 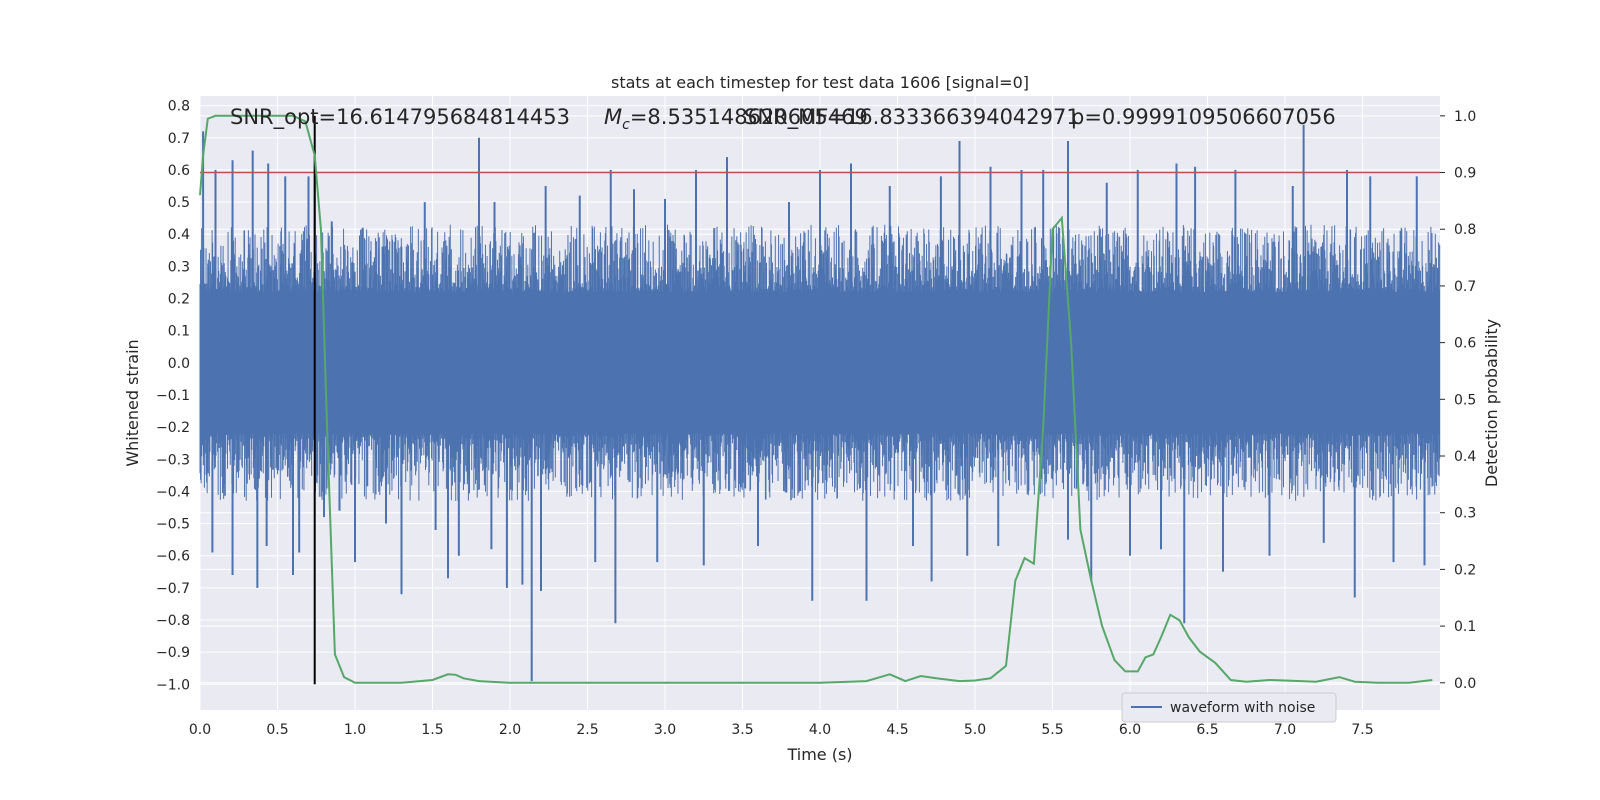 I want to click on y-left-tick-label: 0.1, so click(x=179, y=332).